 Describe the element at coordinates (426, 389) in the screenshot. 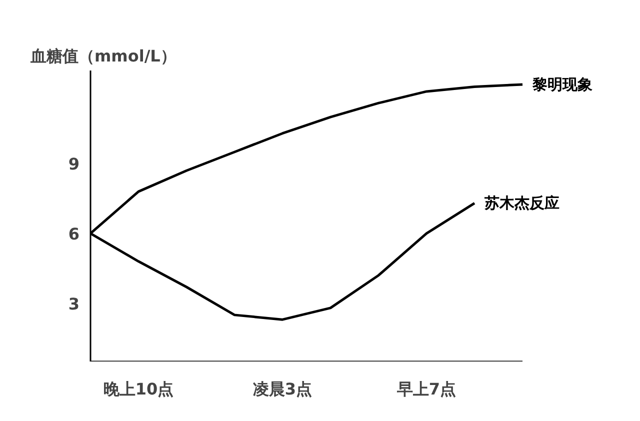

I see `x-tick-label: 早上7点` at that location.